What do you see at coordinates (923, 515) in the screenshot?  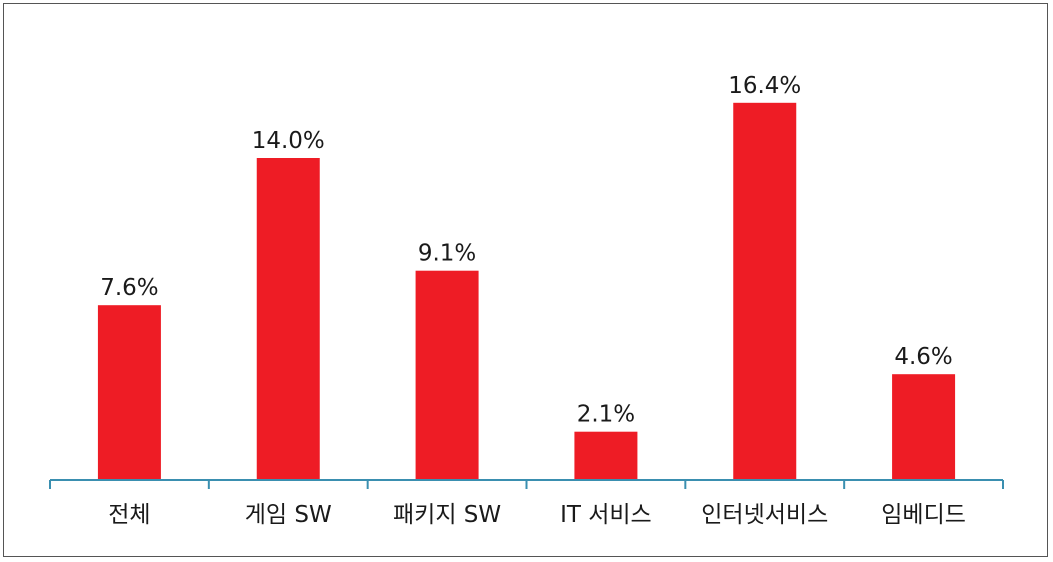 I see `category-label: 임베디드` at bounding box center [923, 515].